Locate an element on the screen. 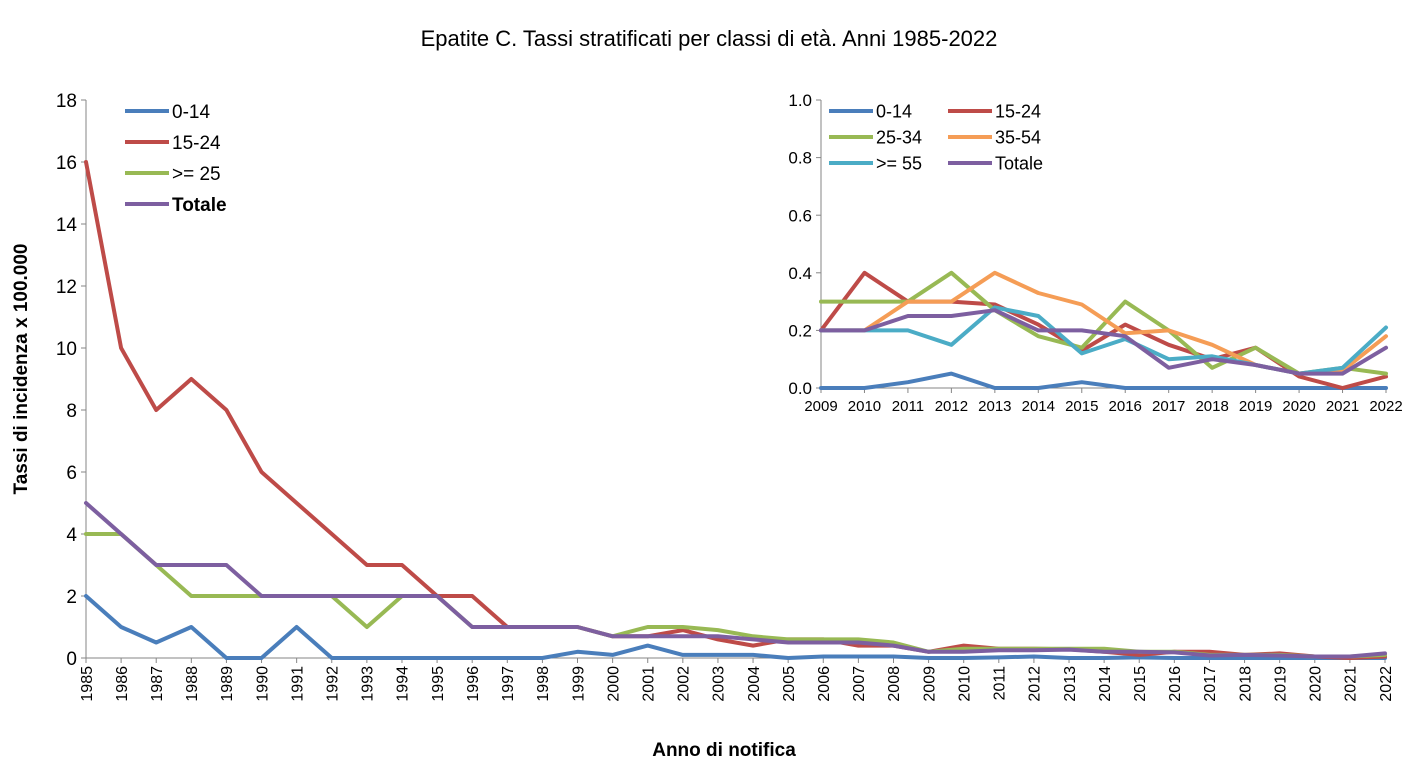 The width and height of the screenshot is (1418, 769). main-x-tick-label: 2008 is located at coordinates (894, 684).